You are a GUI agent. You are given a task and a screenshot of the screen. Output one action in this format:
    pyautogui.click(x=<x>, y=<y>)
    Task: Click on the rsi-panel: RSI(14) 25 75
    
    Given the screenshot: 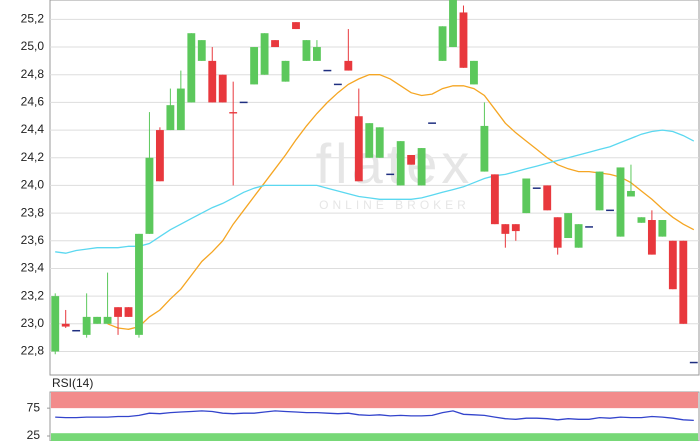 What is the action you would take?
    pyautogui.click(x=363, y=408)
    